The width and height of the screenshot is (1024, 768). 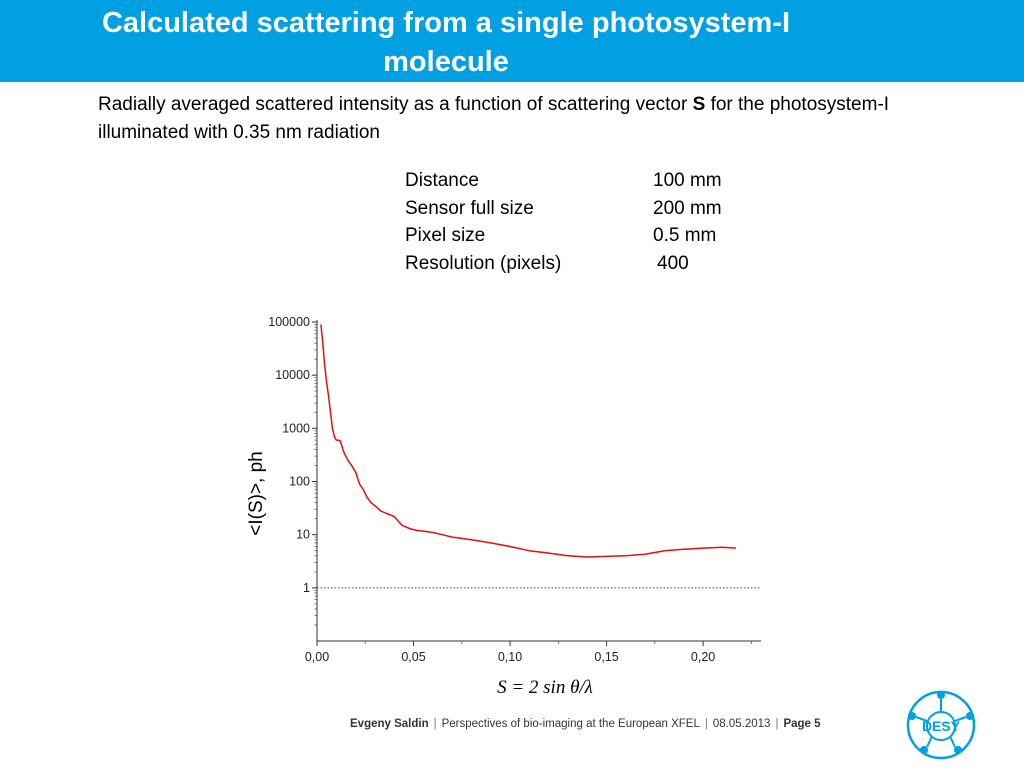 I want to click on param-label: Sensor full size, so click(x=469, y=208).